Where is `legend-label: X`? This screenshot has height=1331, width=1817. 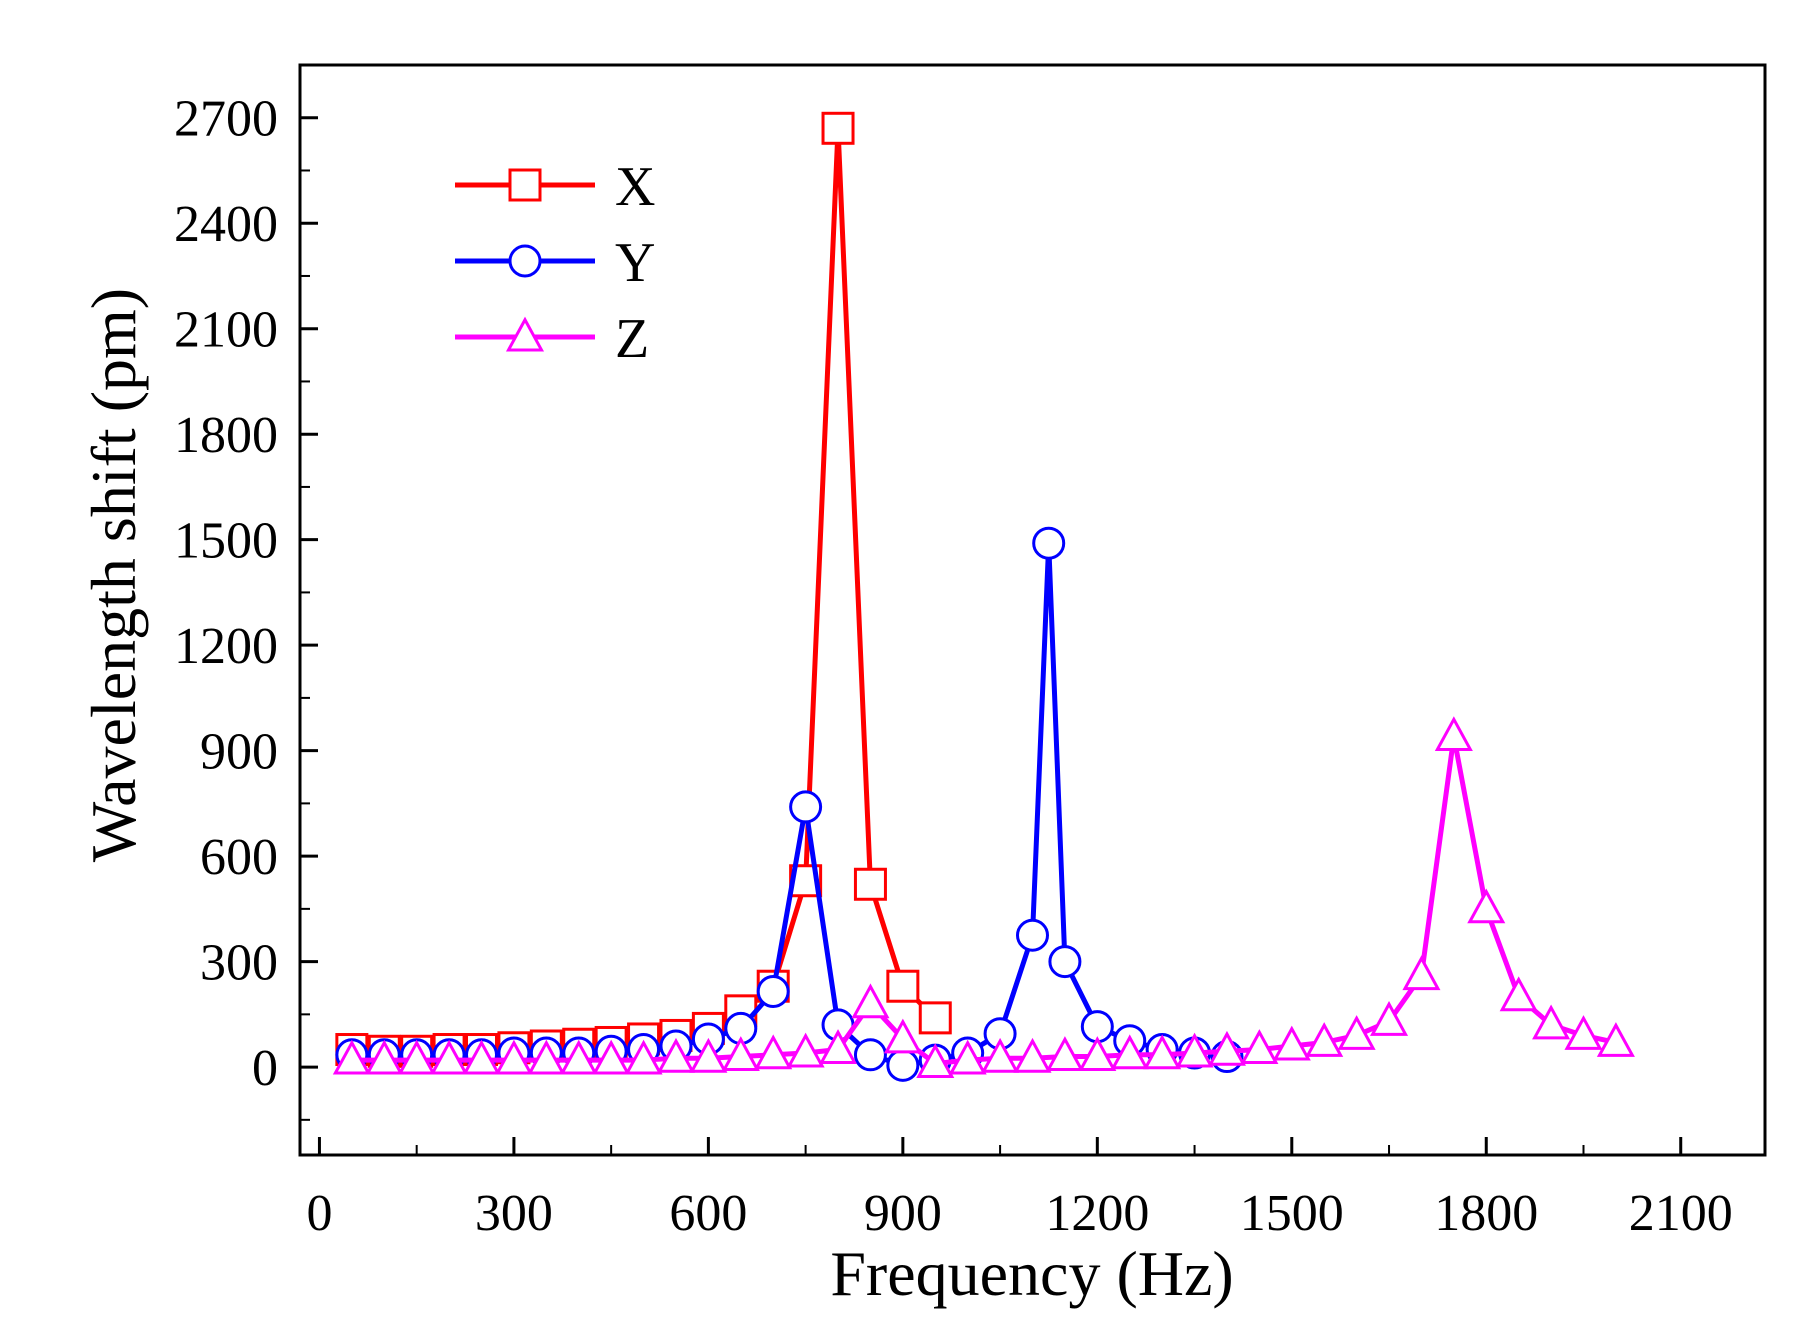
legend-label: X is located at coordinates (635, 187).